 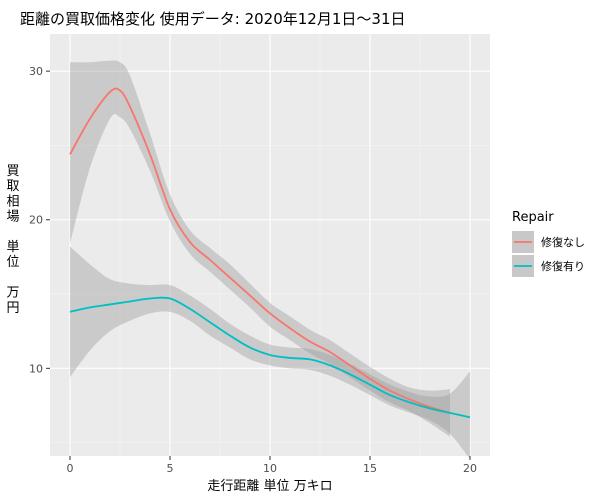 What do you see at coordinates (563, 266) in the screenshot?
I see `legend-label: 修復有り` at bounding box center [563, 266].